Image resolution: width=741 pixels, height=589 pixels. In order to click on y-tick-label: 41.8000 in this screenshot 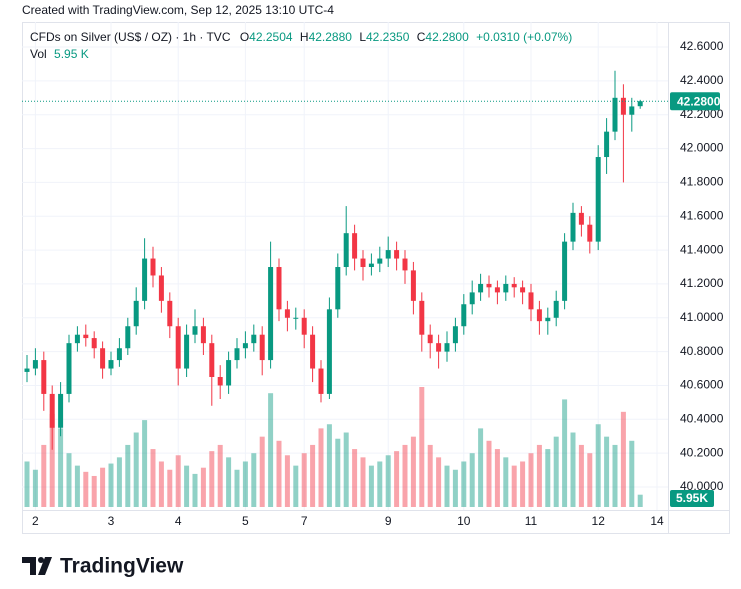, I will do `click(702, 182)`.